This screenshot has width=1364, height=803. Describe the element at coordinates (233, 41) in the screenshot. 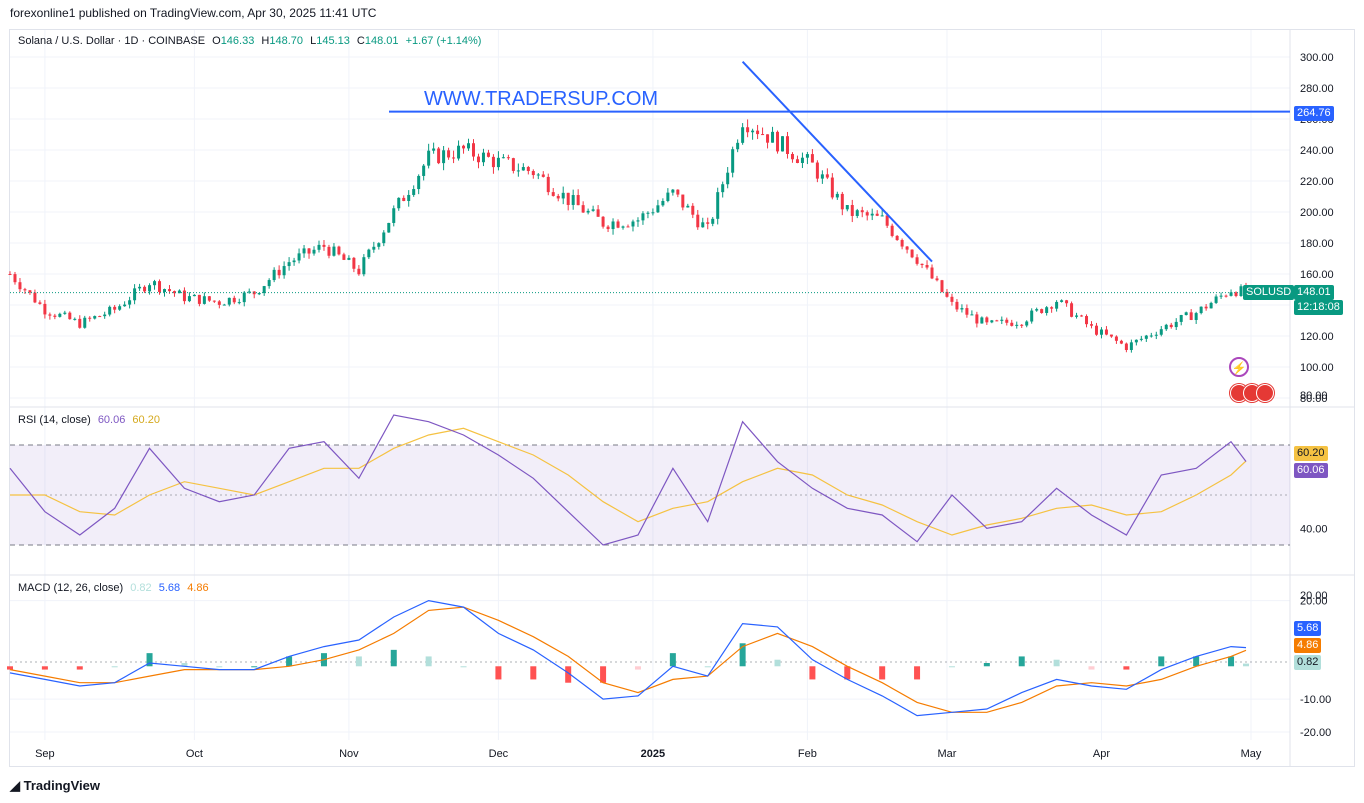

I see `legend-open: O146.33` at that location.